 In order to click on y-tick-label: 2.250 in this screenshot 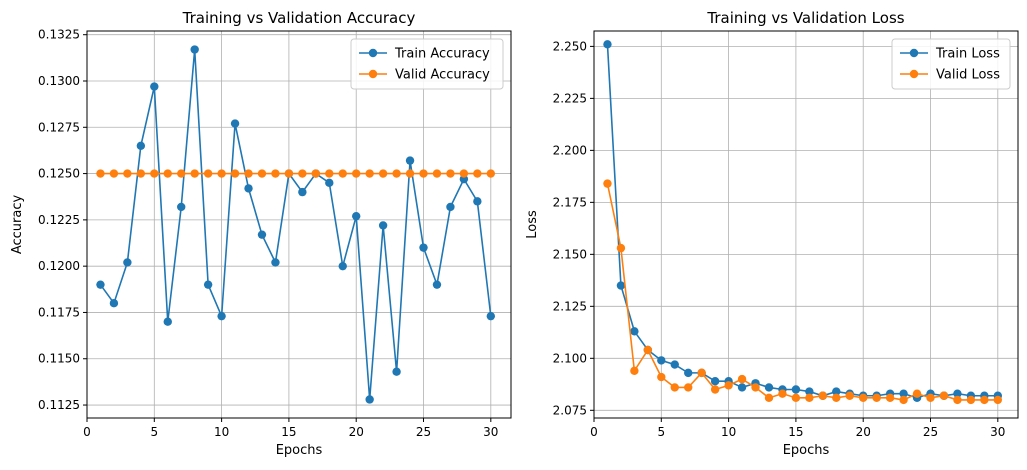, I will do `click(570, 46)`.